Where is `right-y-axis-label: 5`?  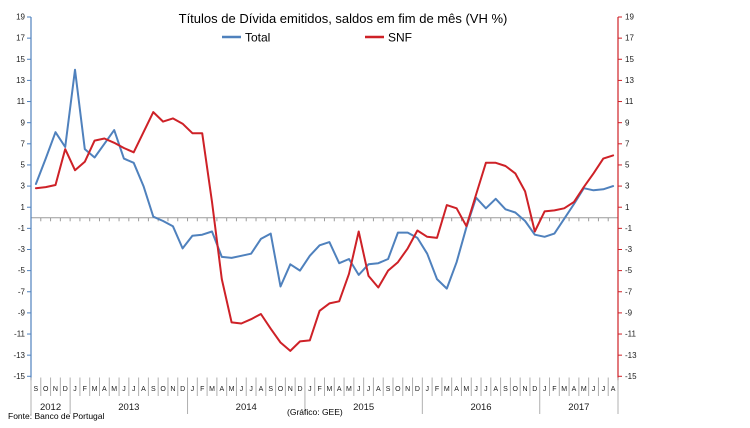
right-y-axis-label: 5 is located at coordinates (627, 165).